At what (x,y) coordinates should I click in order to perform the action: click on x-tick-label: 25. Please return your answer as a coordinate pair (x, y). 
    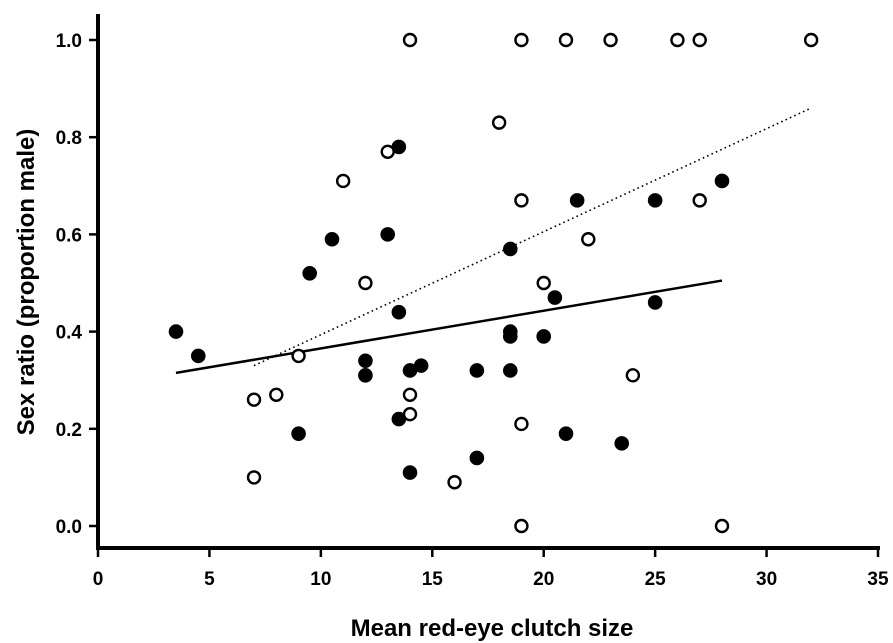
    Looking at the image, I should click on (656, 579).